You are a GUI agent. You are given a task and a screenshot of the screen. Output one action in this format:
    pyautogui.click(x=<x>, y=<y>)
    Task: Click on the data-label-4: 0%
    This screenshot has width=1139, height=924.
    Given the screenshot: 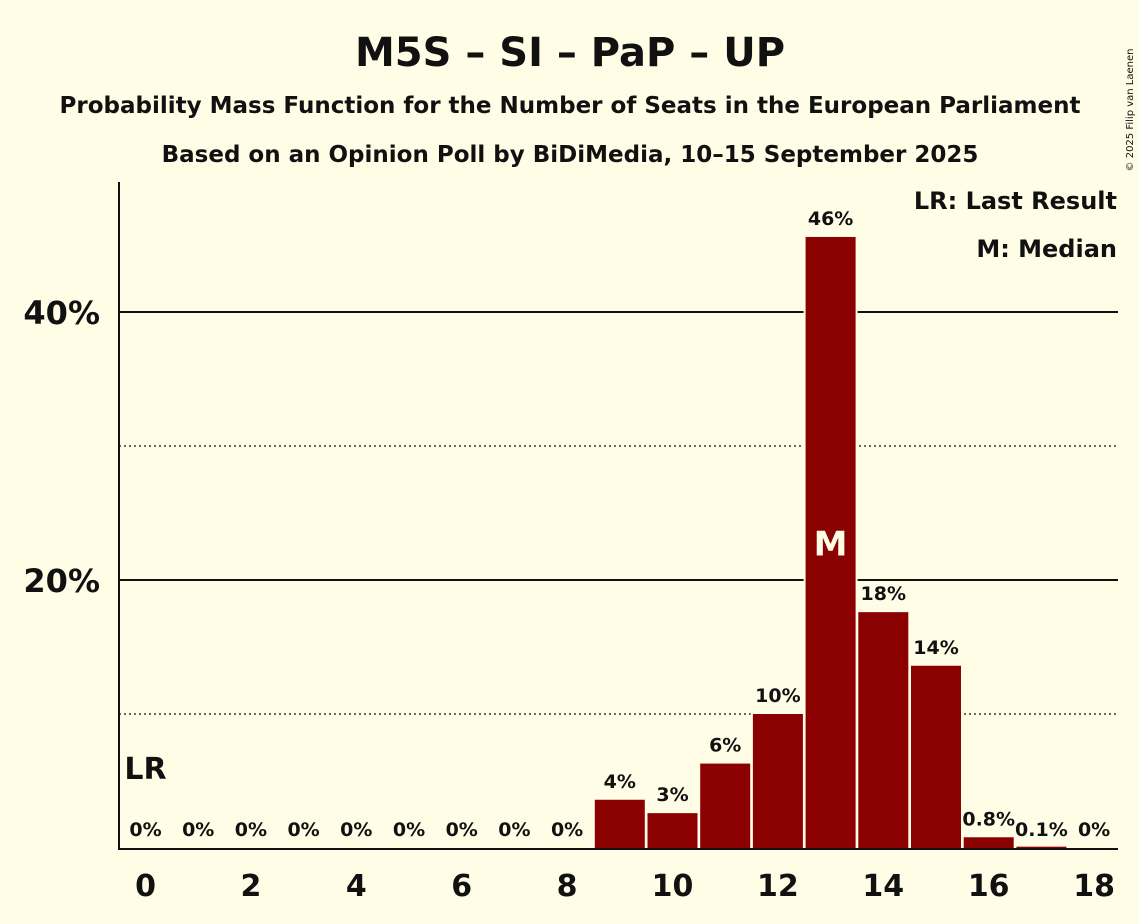 What is the action you would take?
    pyautogui.click(x=356, y=830)
    